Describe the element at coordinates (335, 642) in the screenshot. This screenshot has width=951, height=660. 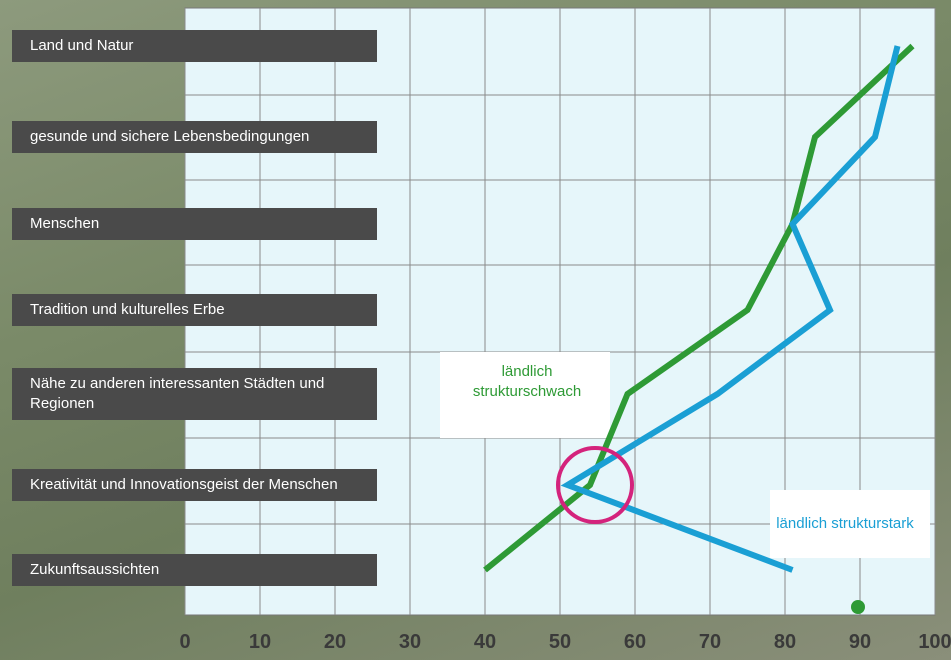
I see `x-tick-label: 20` at that location.